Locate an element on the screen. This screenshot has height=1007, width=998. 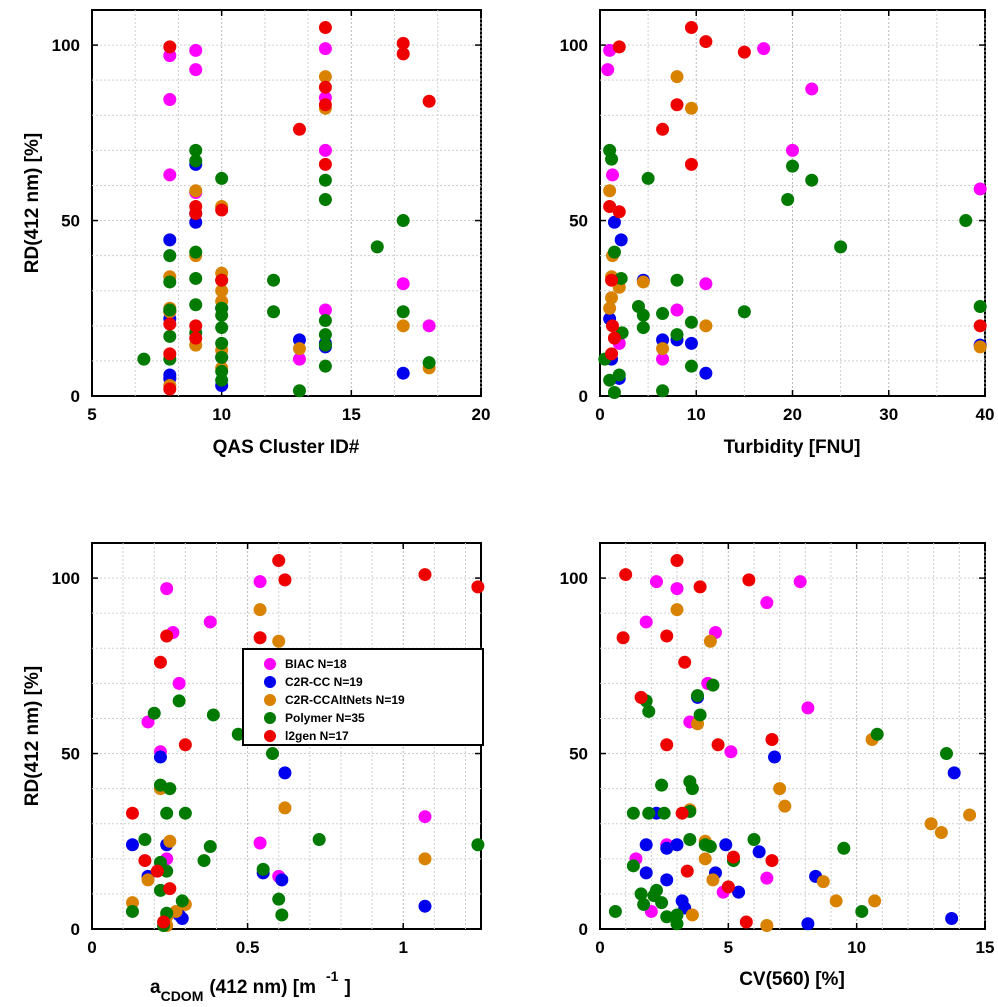
legend-label: C2R-CCAltNets N=19 is located at coordinates (345, 700).